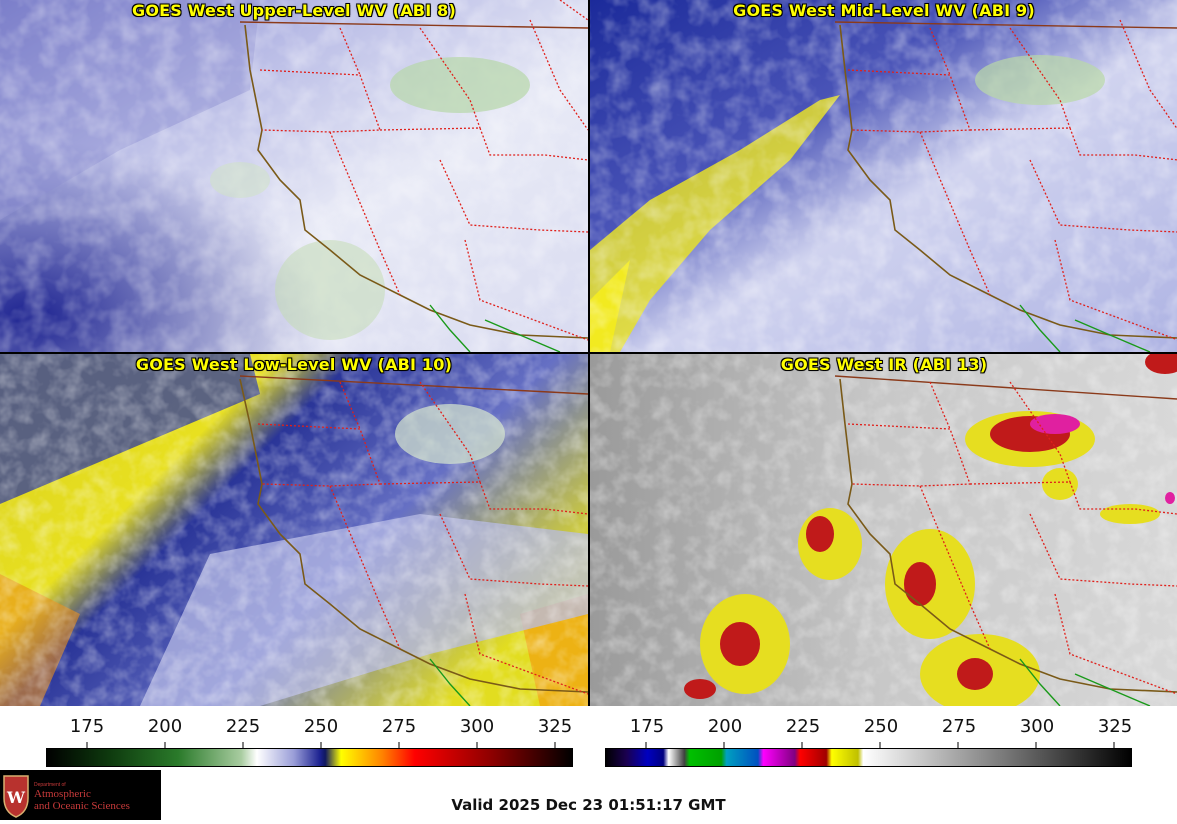  Describe the element at coordinates (959, 726) in the screenshot. I see `ir-tick-label: 275` at that location.